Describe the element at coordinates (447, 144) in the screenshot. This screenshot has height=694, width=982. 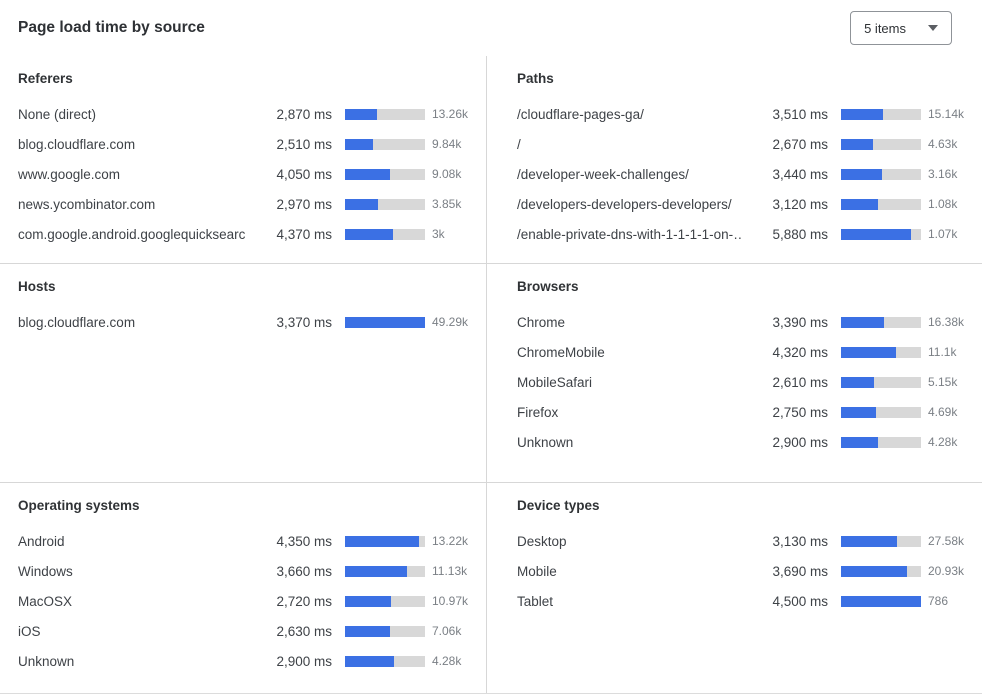
I see `row-count: 9.84k` at that location.